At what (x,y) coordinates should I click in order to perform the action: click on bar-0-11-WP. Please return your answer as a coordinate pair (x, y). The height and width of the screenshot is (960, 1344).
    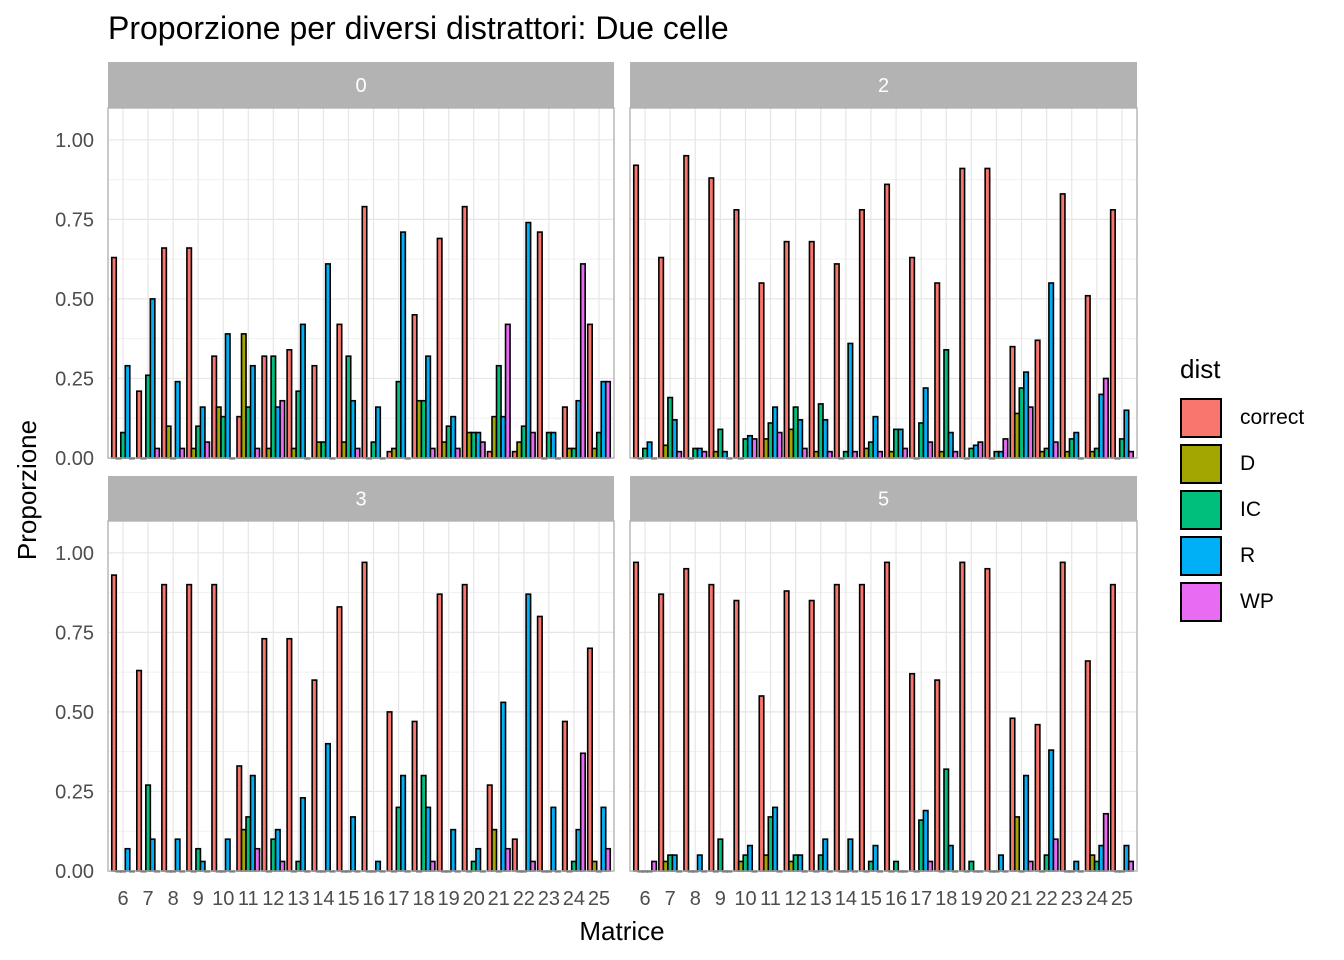
    Looking at the image, I should click on (257, 453).